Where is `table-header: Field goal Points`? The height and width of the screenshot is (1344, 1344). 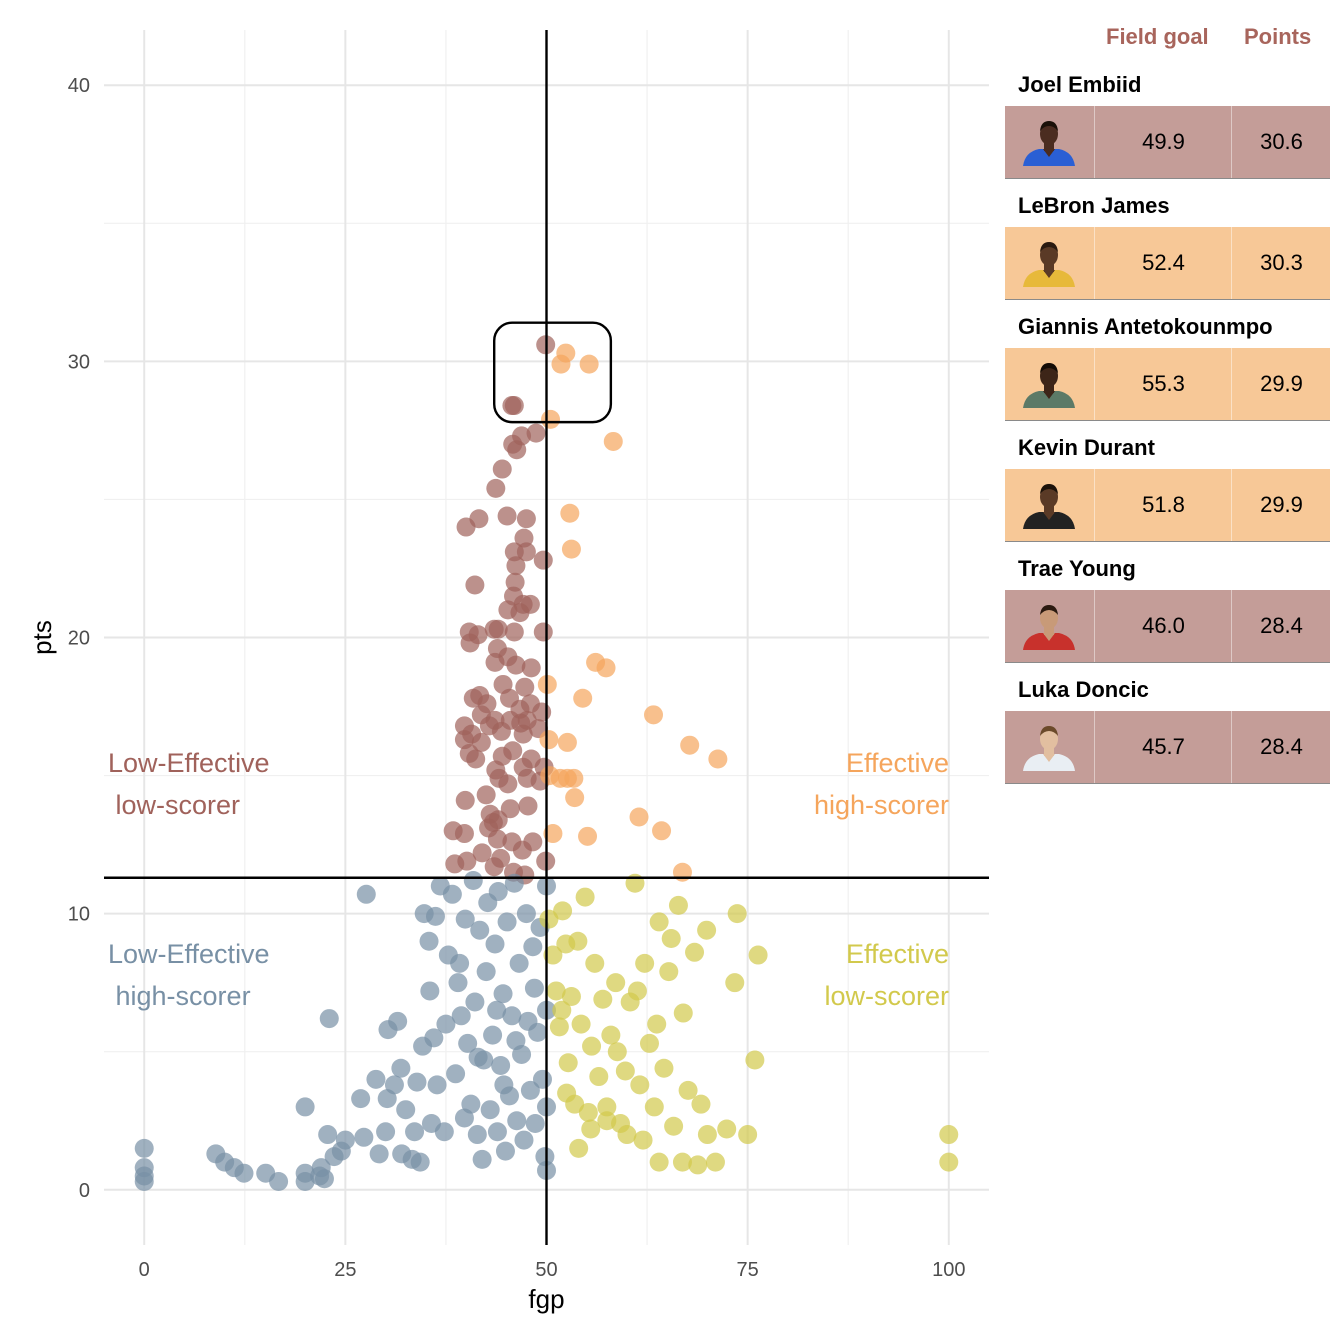 table-header: Field goal Points is located at coordinates (1167, 41).